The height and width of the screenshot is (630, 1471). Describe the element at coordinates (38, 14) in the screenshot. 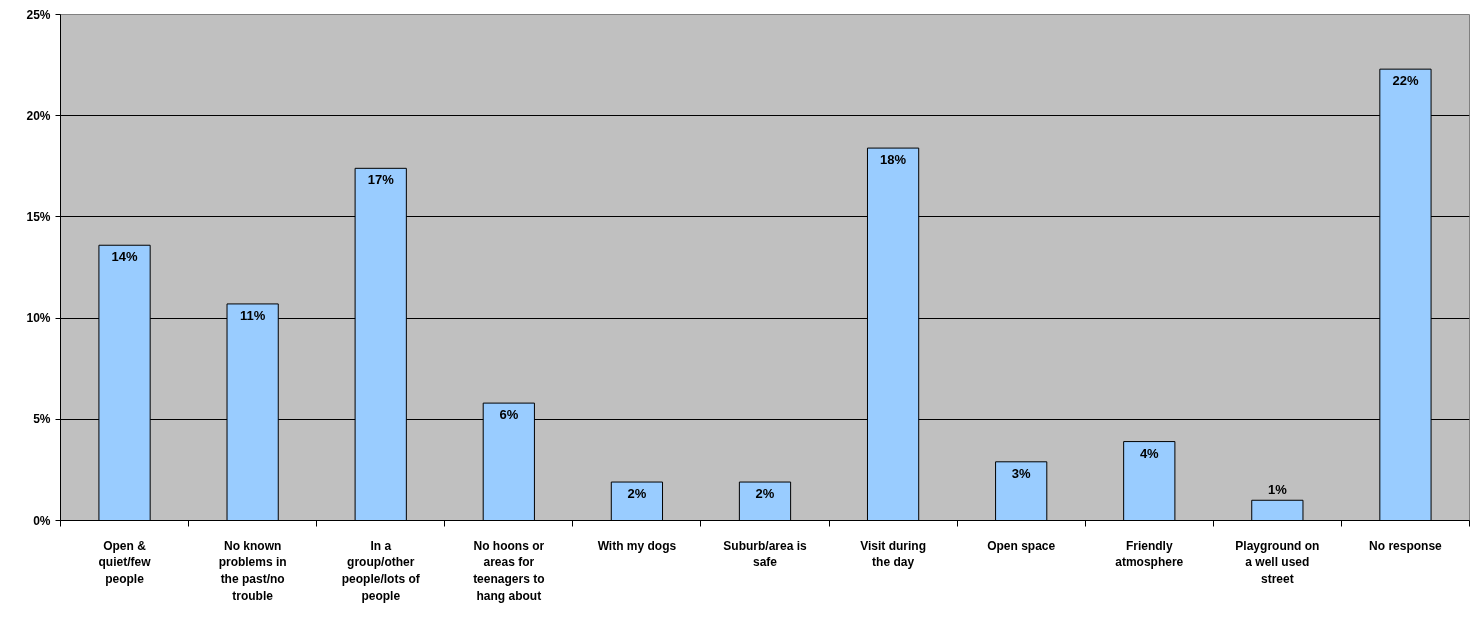

I see `y-tick-label: 25%` at that location.